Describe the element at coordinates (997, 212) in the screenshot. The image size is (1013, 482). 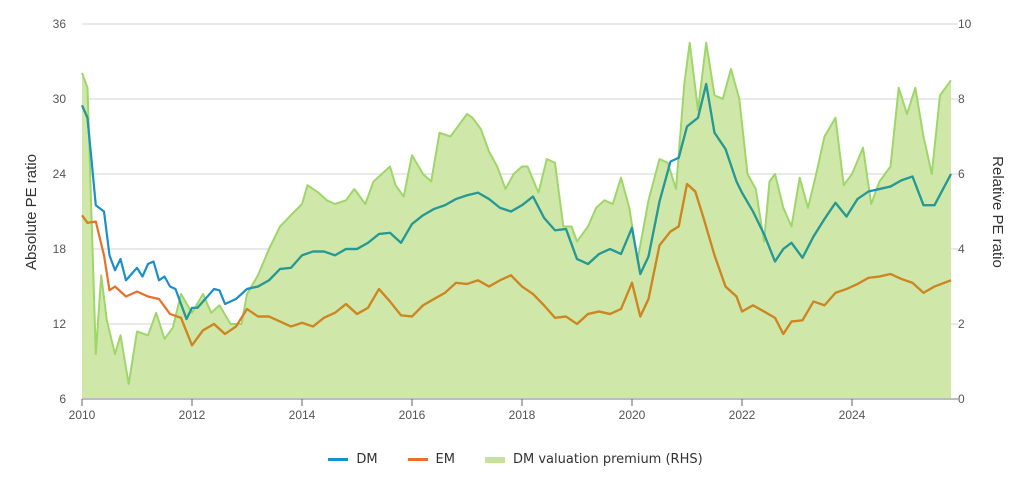
I see `y-axis-title-right: Relative PE ratio` at that location.